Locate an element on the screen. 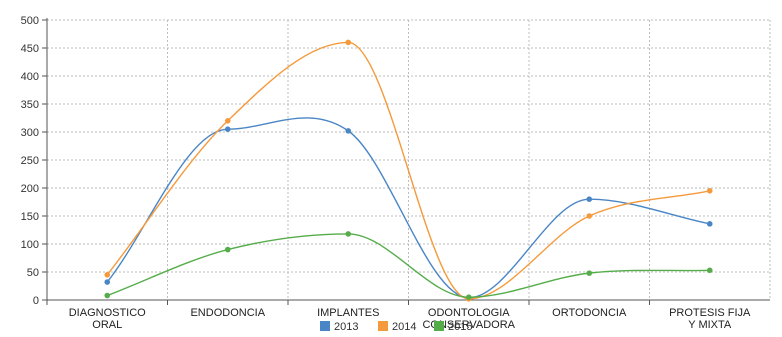  x-tick-label: PROTESIS FIJA Y MIXTA is located at coordinates (710, 319).